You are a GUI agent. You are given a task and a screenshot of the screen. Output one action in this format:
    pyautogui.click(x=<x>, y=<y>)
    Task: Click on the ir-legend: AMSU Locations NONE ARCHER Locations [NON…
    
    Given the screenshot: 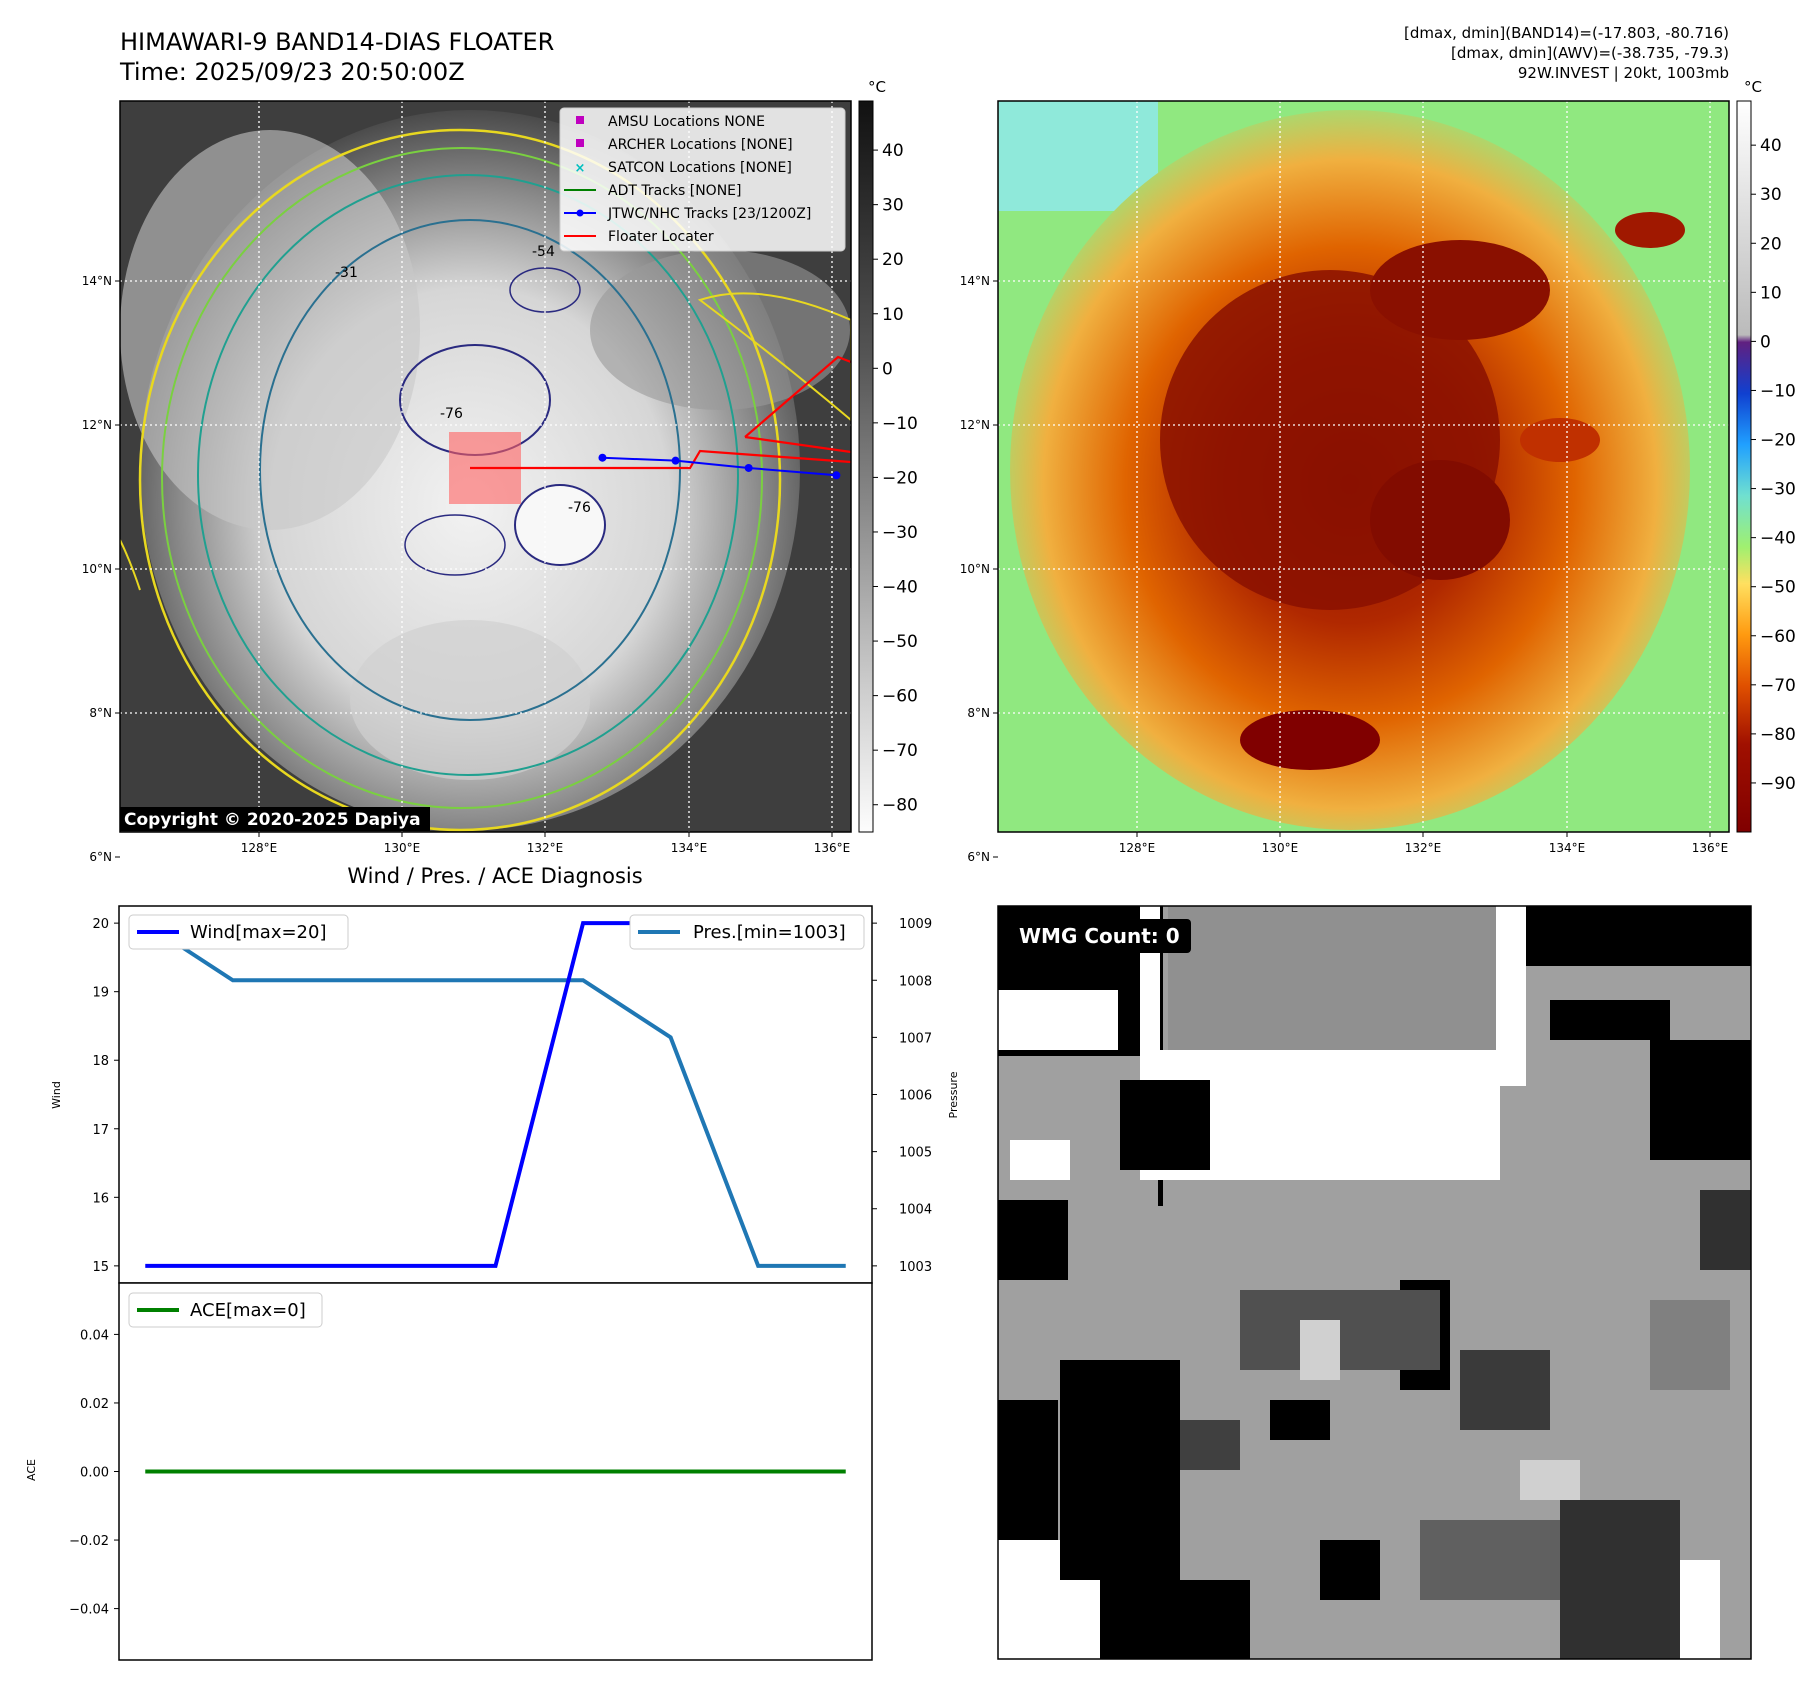 What is the action you would take?
    pyautogui.click(x=702, y=179)
    